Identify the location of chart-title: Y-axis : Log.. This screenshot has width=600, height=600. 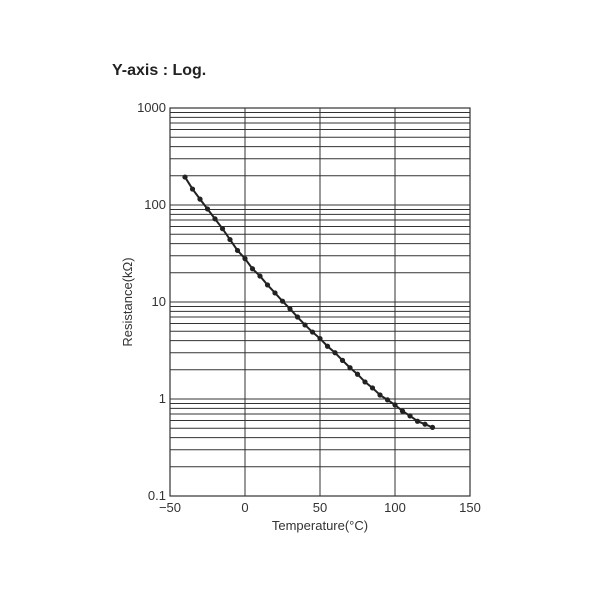
(159, 70).